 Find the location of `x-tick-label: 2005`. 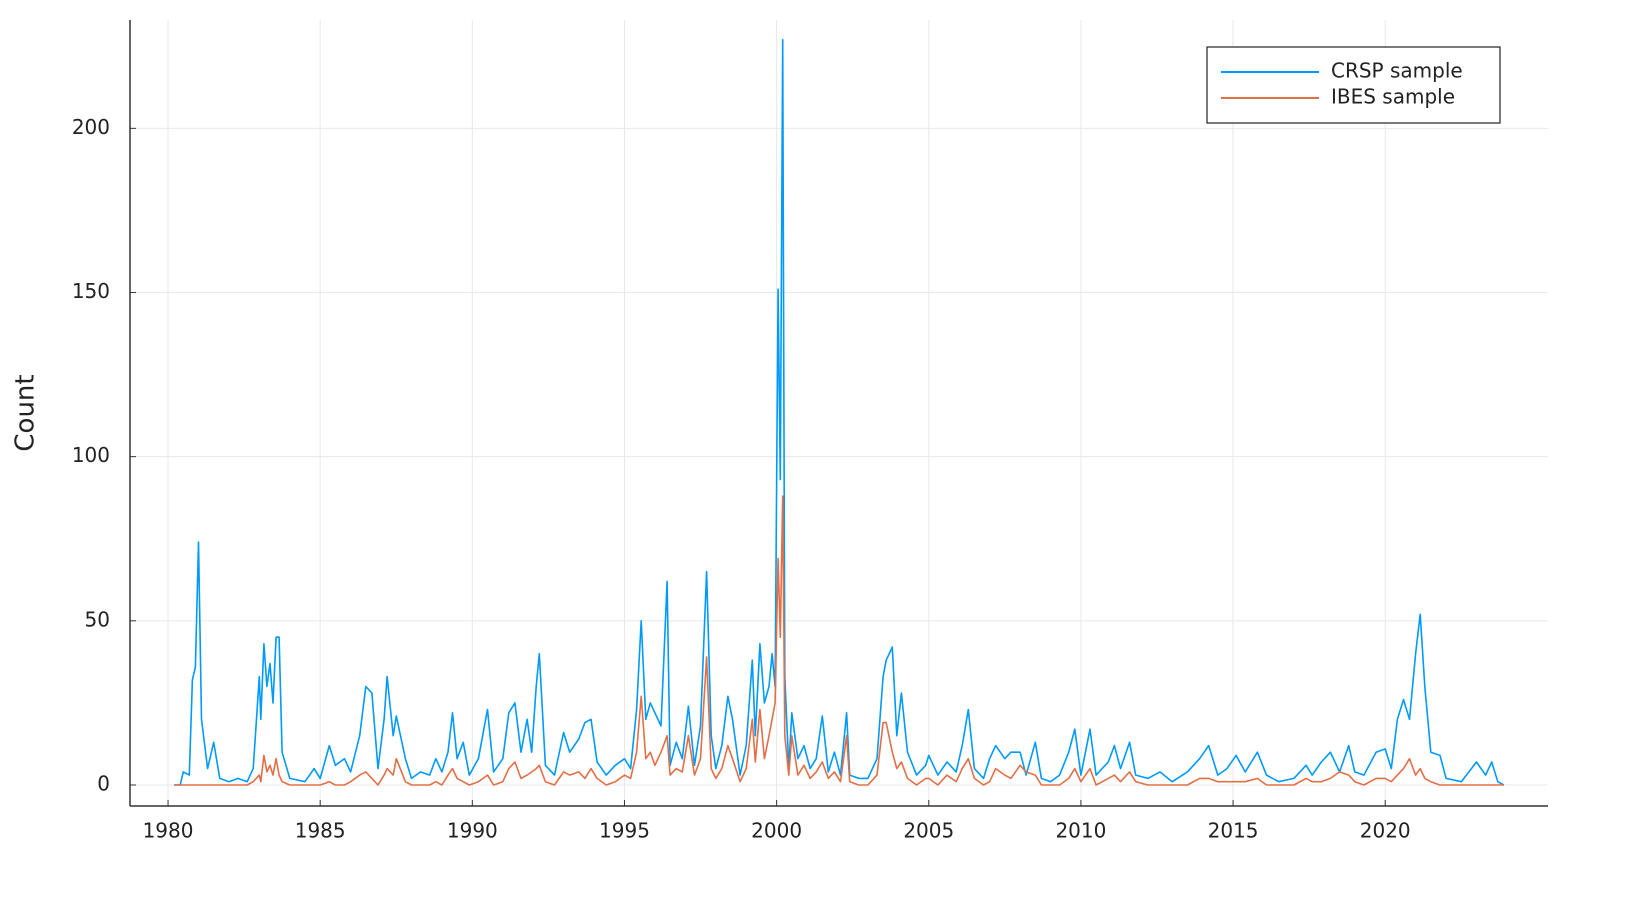

x-tick-label: 2005 is located at coordinates (928, 831).